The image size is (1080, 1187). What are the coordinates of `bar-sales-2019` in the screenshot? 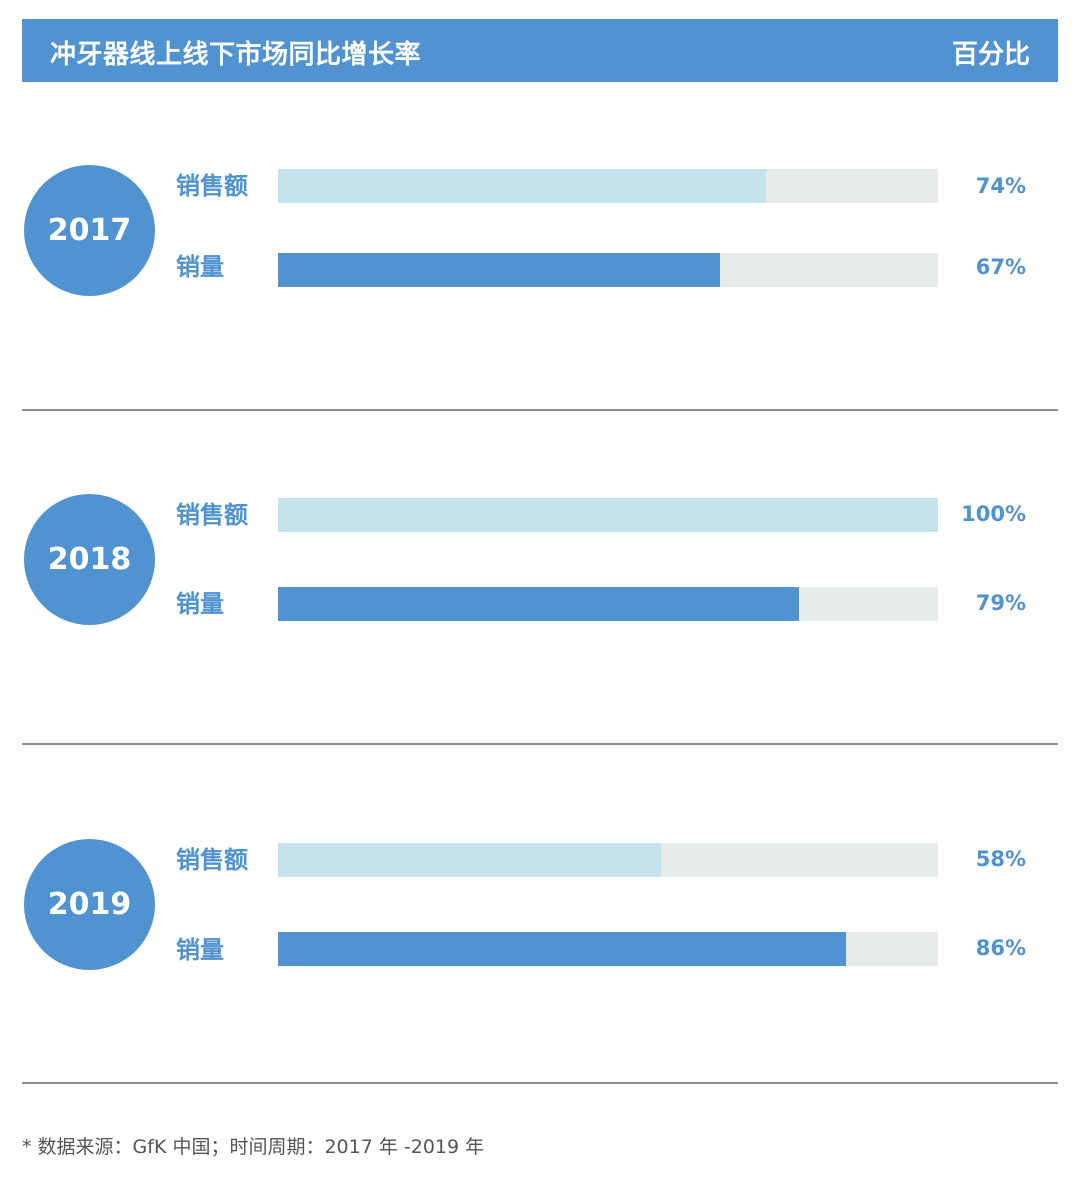 It's located at (469, 860).